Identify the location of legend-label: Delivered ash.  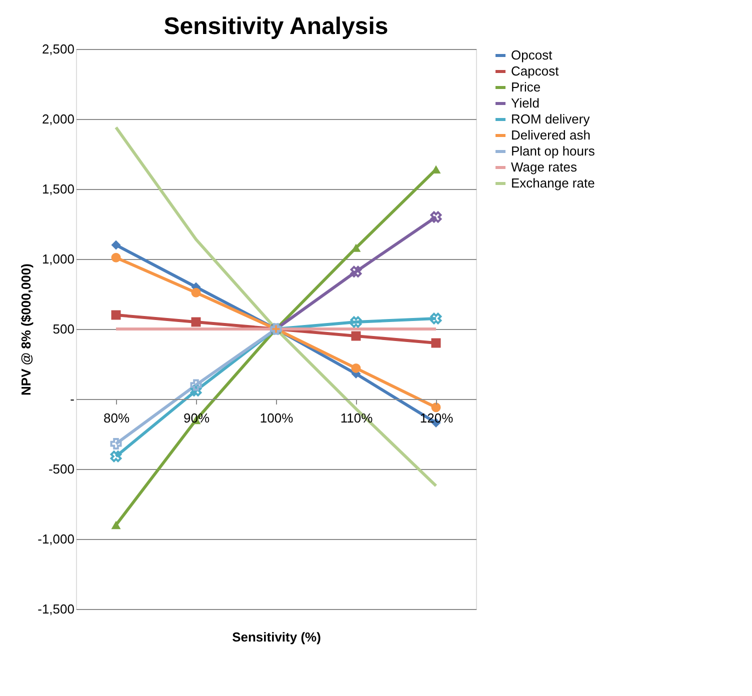
(550, 135).